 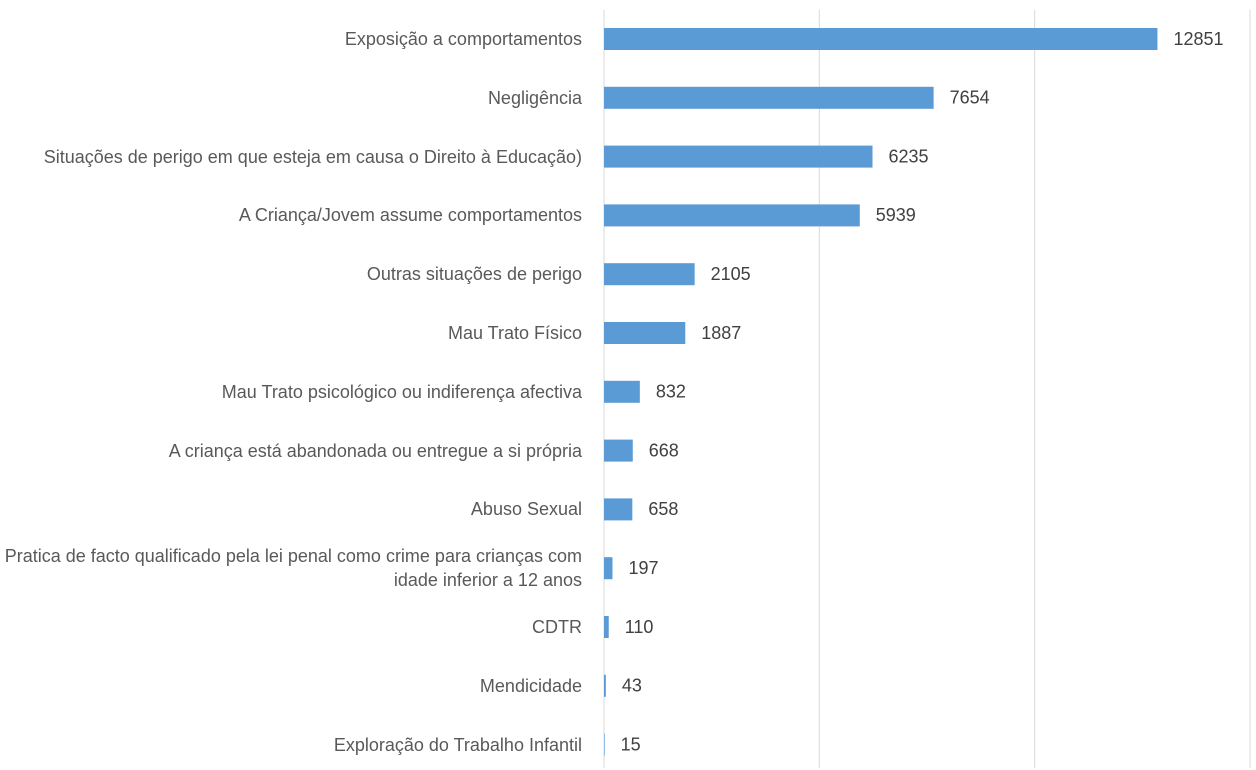 I want to click on value-label: 43, so click(x=632, y=686).